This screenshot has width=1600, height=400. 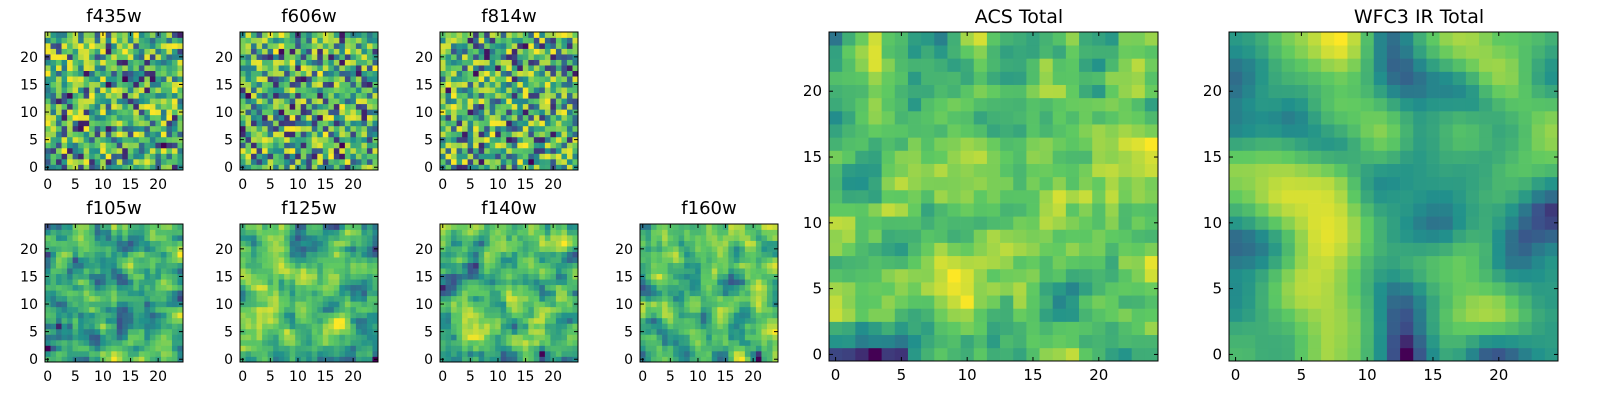 I want to click on x-tick-label: 10, so click(x=498, y=185).